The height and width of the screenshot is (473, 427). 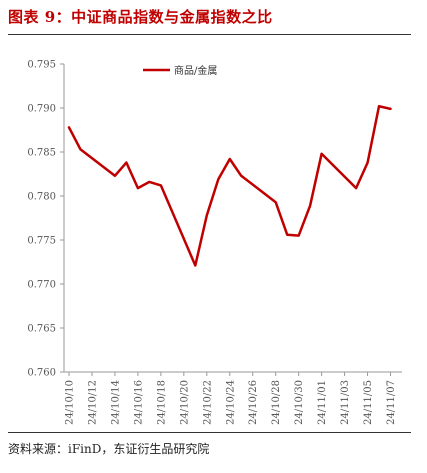 What do you see at coordinates (115, 402) in the screenshot?
I see `x-tick-label: 24/10/14` at bounding box center [115, 402].